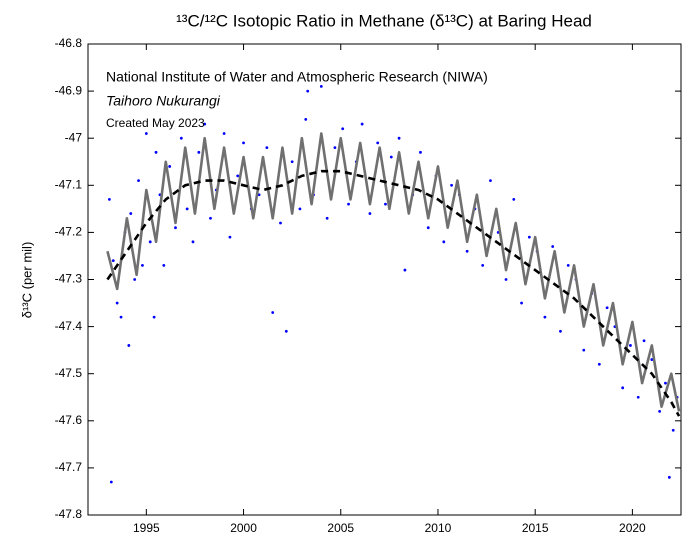 The height and width of the screenshot is (547, 696). I want to click on y-axis-label: δ¹³C (per mil), so click(26, 280).